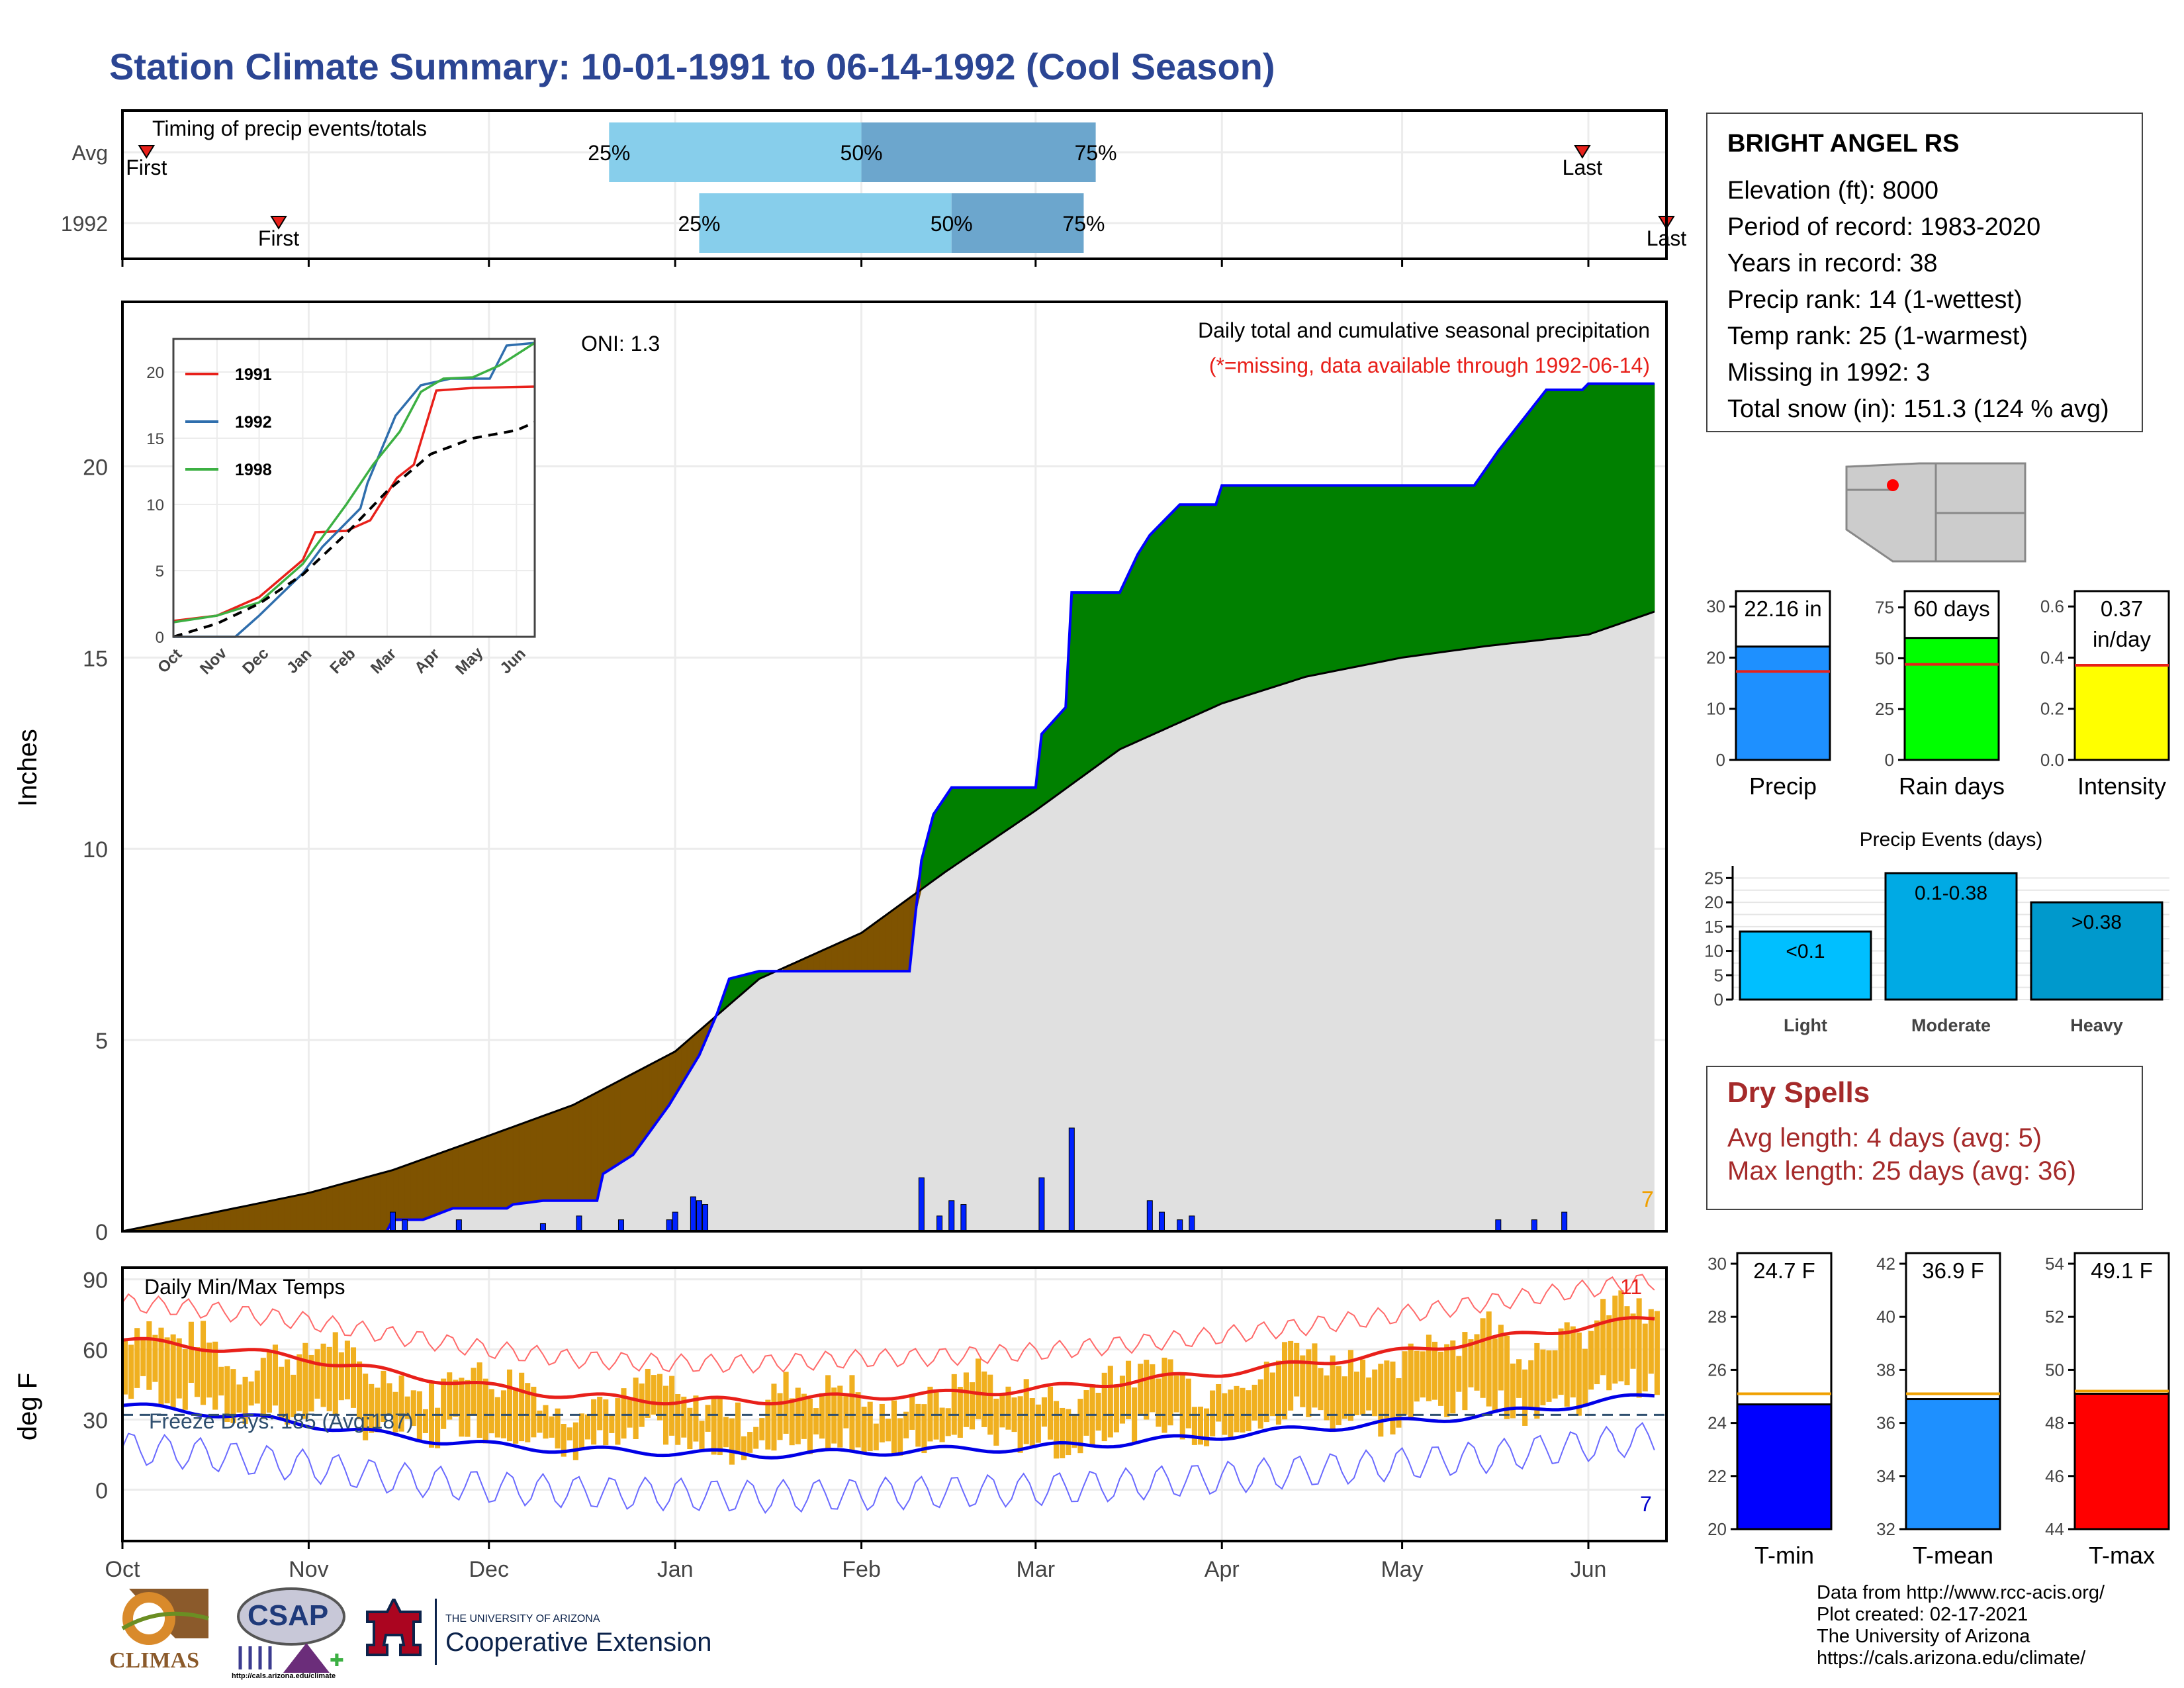  What do you see at coordinates (1885, 709) in the screenshot?
I see `raindays-gauge-tick-label: 25` at bounding box center [1885, 709].